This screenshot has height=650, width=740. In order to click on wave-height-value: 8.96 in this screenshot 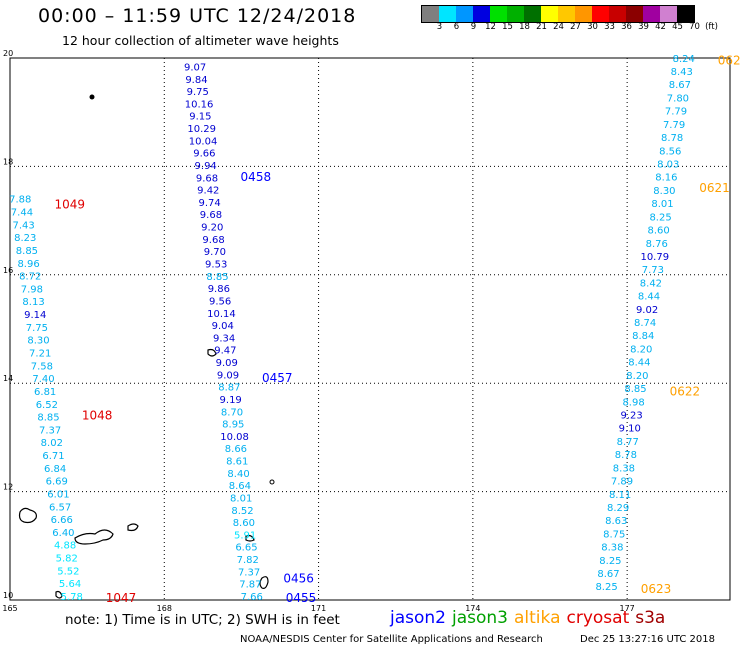, I will do `click(28, 264)`.